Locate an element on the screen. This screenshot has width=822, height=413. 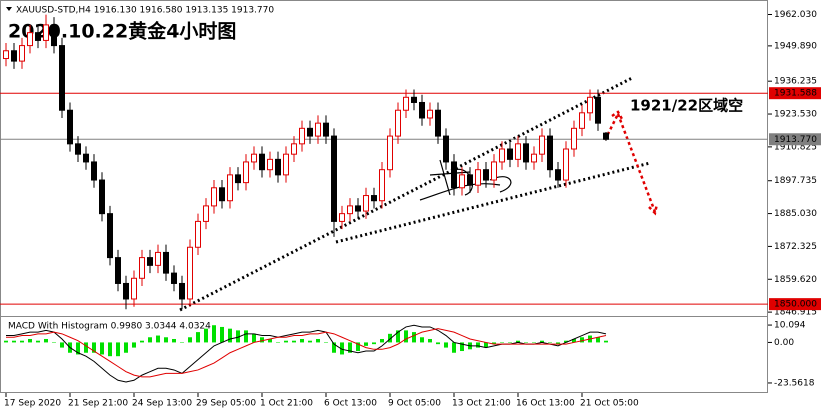
y-tick-label: 1846.915 is located at coordinates (795, 313).